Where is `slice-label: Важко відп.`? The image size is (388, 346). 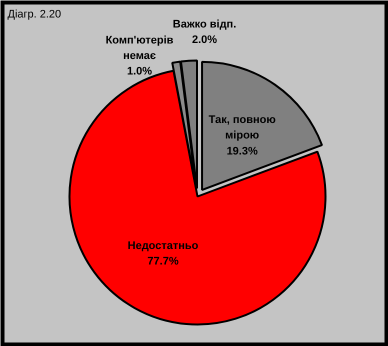
slice-label: Важко відп. is located at coordinates (204, 24).